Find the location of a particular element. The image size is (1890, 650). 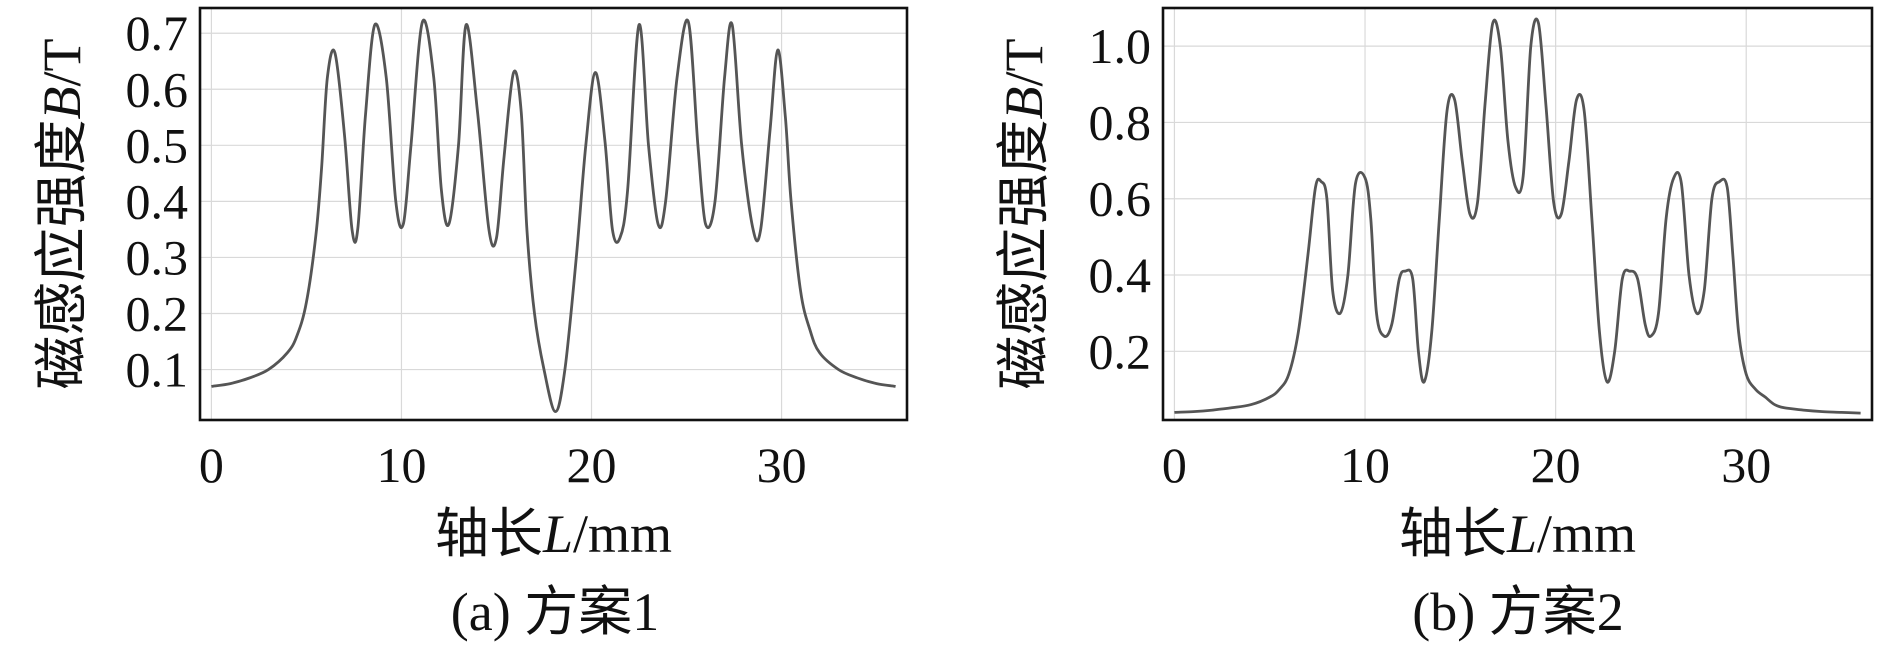

x-tick-label-a-1: 10 is located at coordinates (401, 465).